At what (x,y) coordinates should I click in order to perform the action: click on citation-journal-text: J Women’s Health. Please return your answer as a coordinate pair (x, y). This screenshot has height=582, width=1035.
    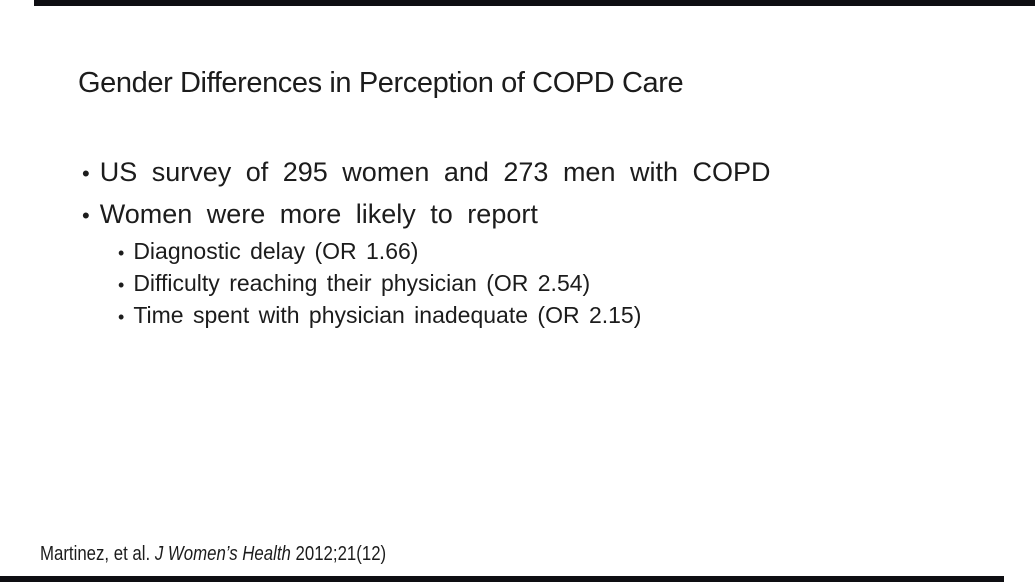
    Looking at the image, I should click on (222, 554).